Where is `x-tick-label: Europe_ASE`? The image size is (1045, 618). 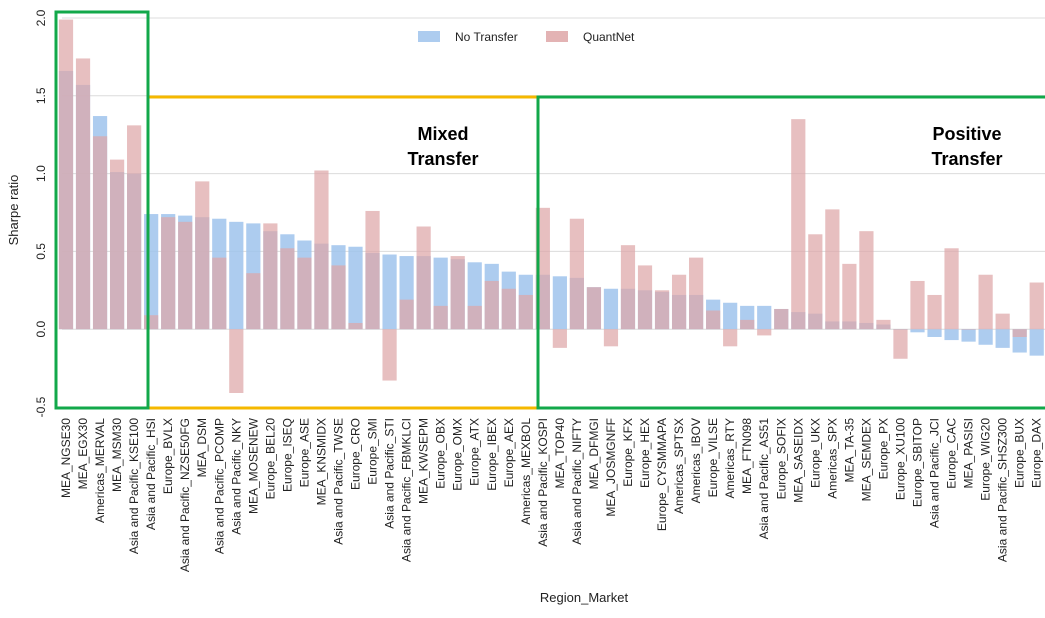
x-tick-label: Europe_ASE is located at coordinates (304, 452).